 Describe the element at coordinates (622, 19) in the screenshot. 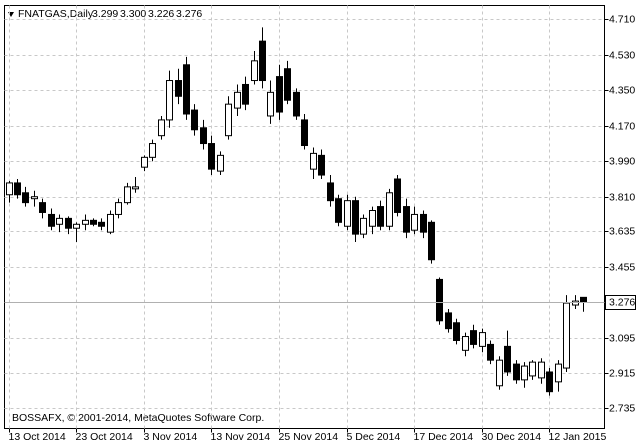

I see `y-tick-label: 4.710` at that location.